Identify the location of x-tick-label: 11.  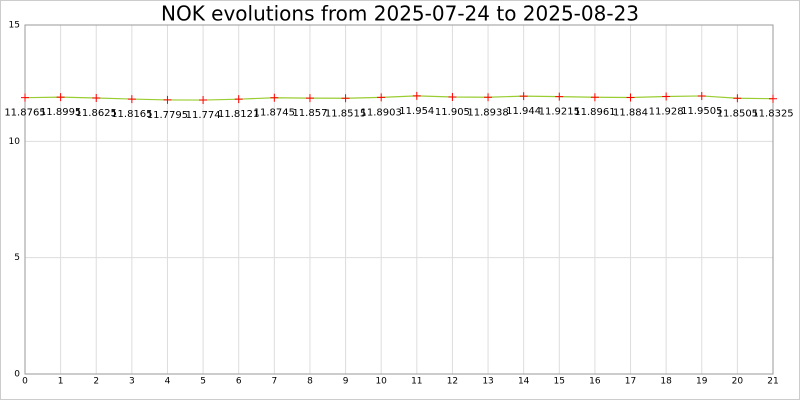
(416, 382).